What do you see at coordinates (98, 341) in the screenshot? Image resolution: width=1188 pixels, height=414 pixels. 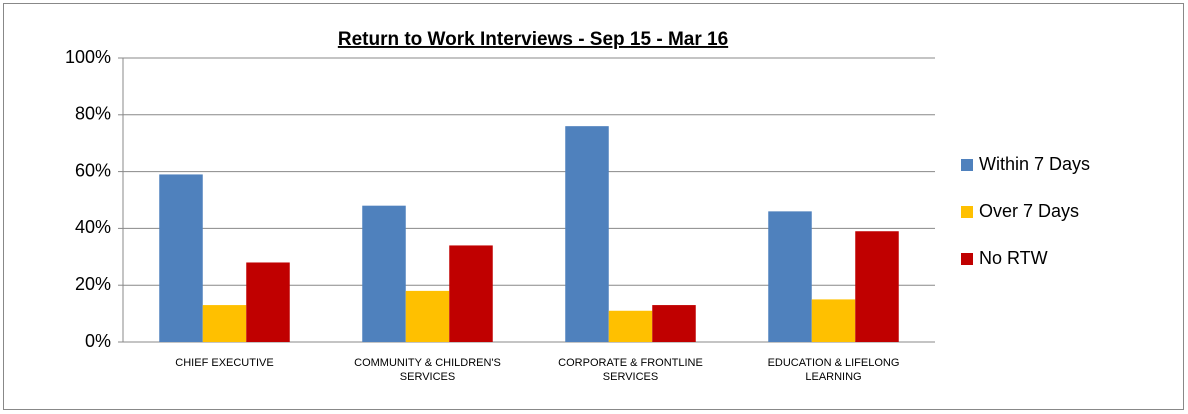 I see `y-tick-label: 0%` at bounding box center [98, 341].